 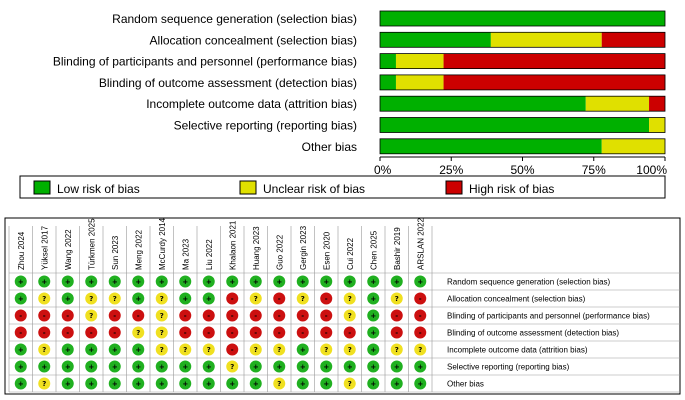 I want to click on category-label-other-bias: Other bias, so click(x=329, y=147).